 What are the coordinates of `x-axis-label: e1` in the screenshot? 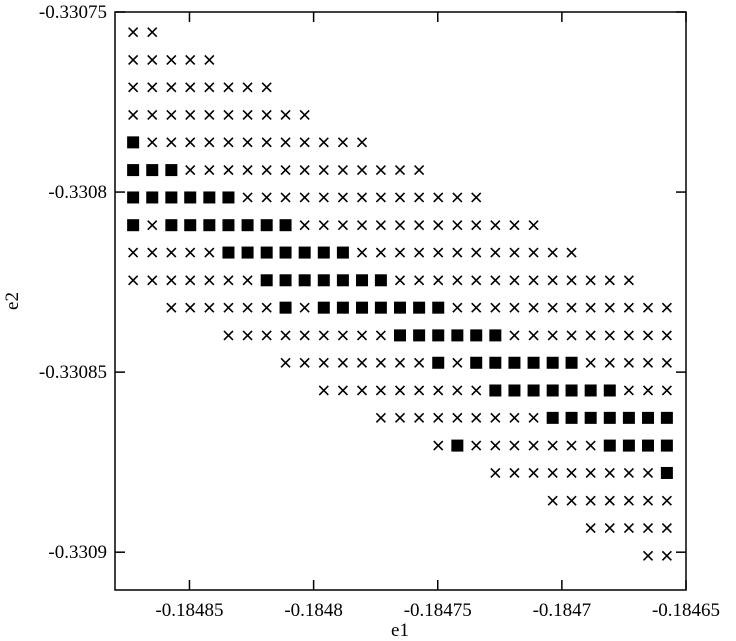 It's located at (400, 630).